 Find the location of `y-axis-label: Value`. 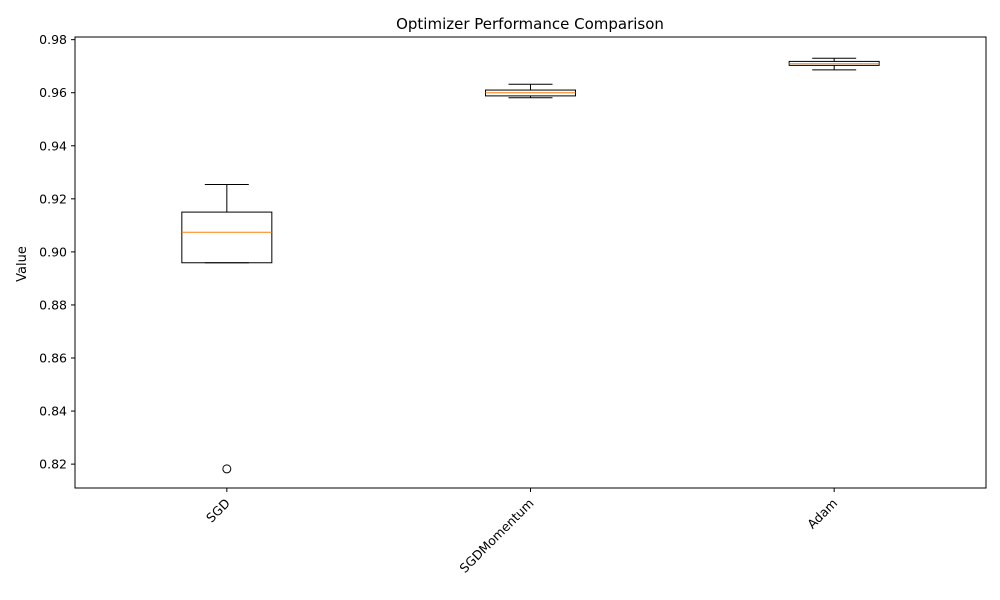

y-axis-label: Value is located at coordinates (22, 264).